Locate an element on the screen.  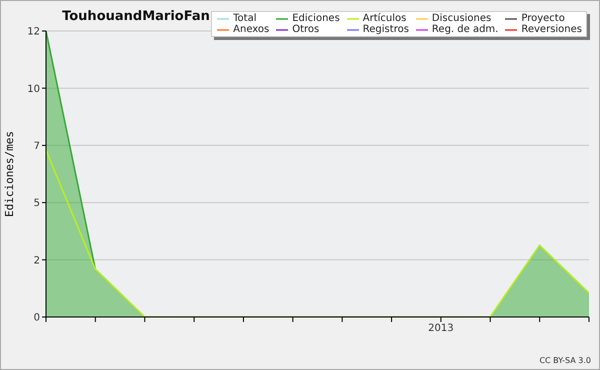
y-tick-label: 0 is located at coordinates (37, 318).